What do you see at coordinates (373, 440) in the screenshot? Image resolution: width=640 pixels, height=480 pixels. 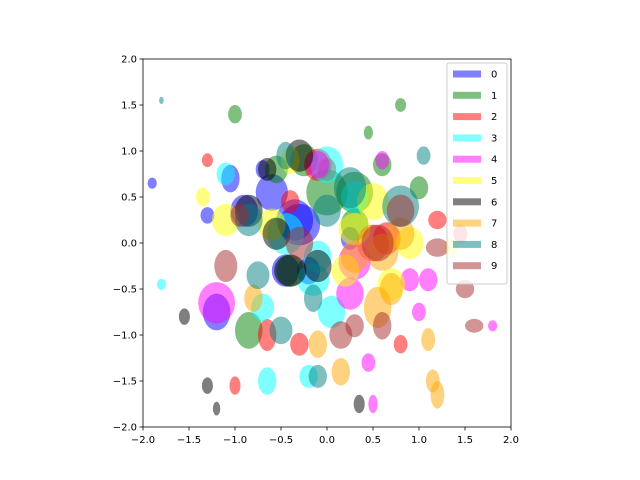 I see `x-tick-label: 0.5` at bounding box center [373, 440].